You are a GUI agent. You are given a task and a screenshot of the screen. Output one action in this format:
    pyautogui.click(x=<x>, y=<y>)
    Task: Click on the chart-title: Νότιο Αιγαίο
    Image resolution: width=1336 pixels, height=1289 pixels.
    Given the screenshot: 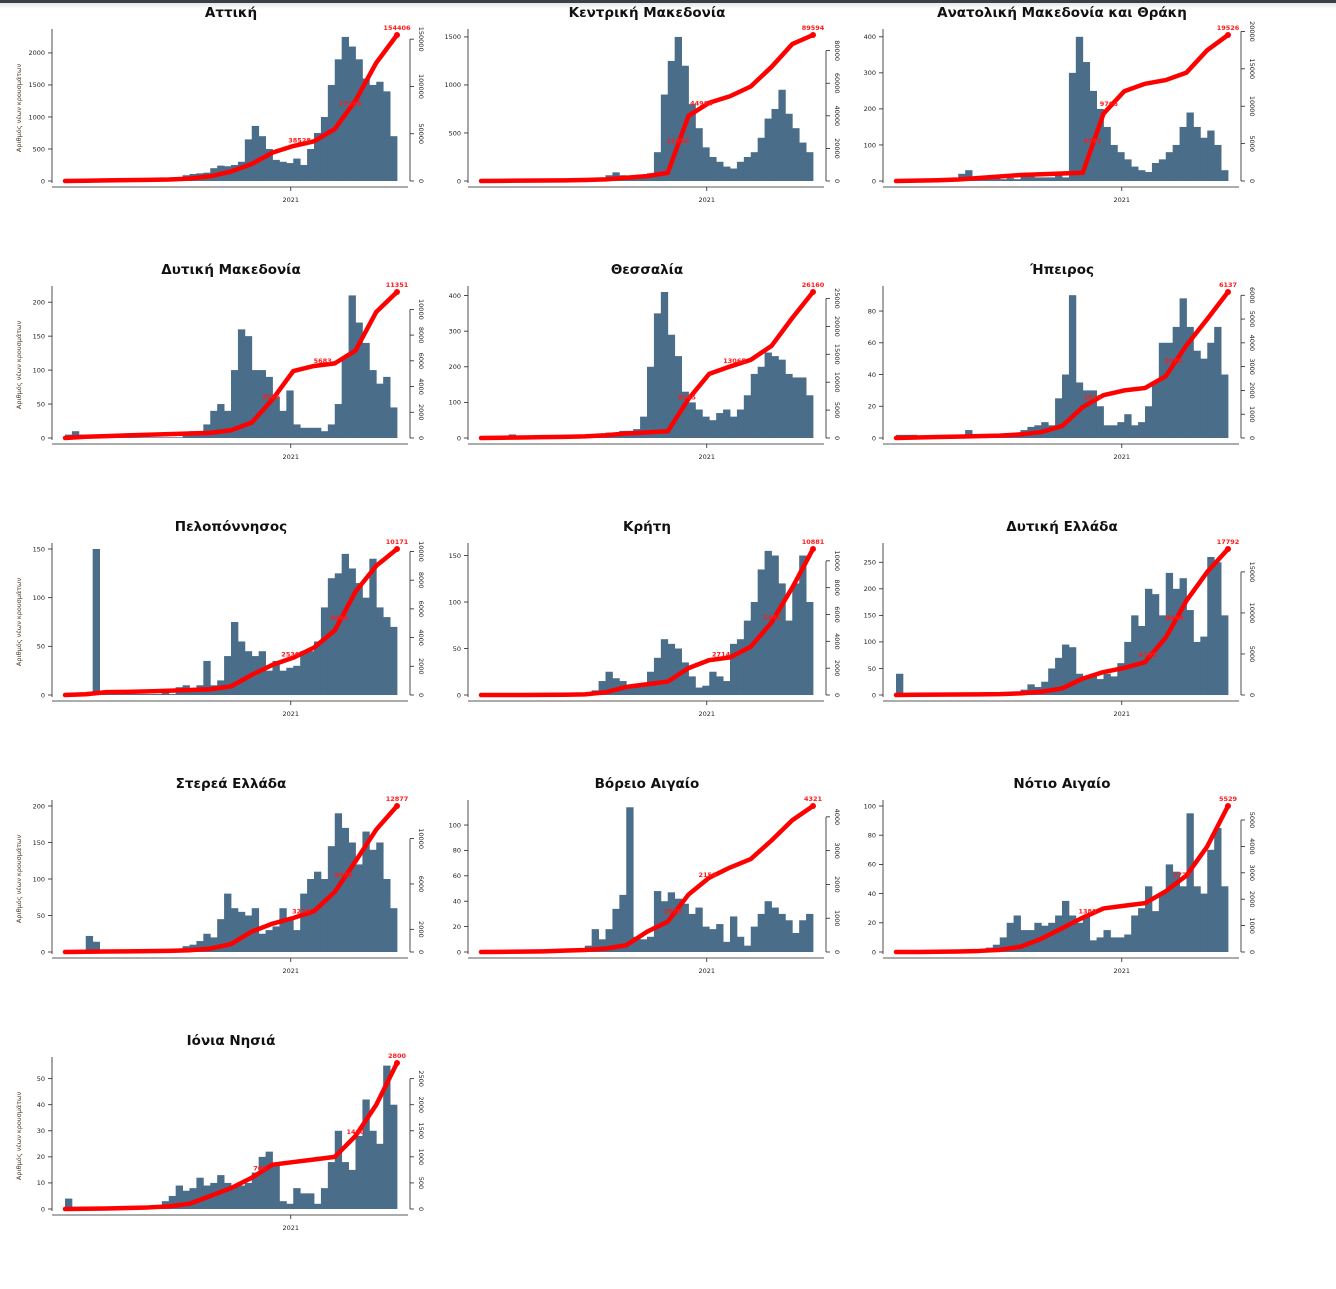 What is the action you would take?
    pyautogui.click(x=1061, y=784)
    